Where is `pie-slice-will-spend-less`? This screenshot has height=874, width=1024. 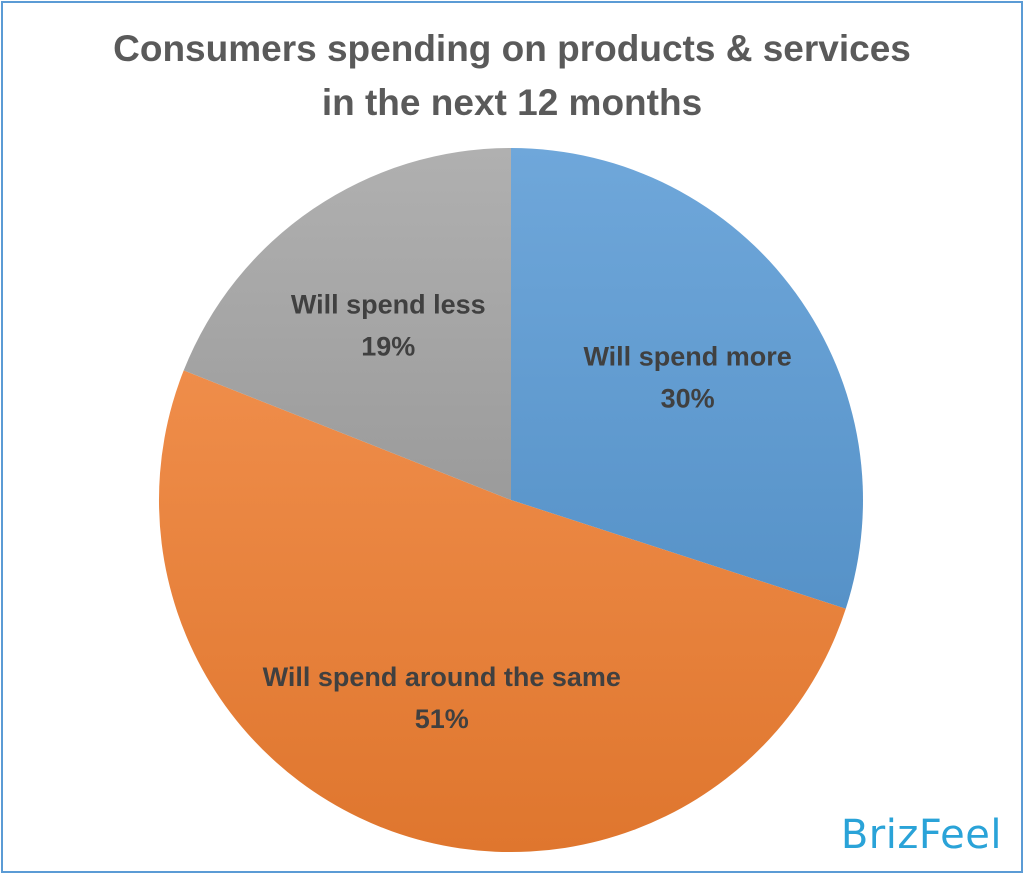
pie-slice-will-spend-less is located at coordinates (347, 323).